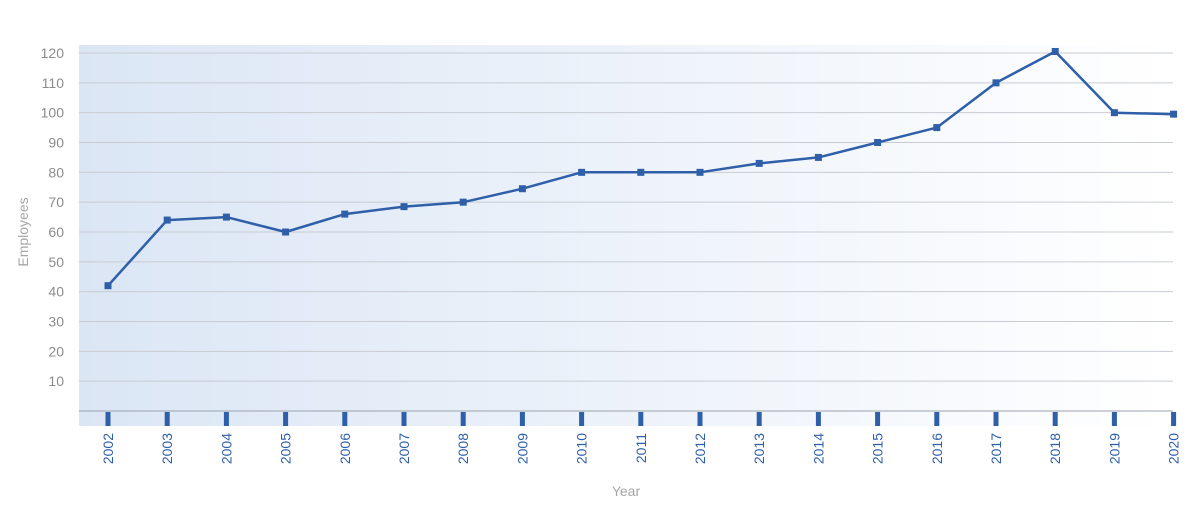 The image size is (1200, 514). I want to click on x-tick-label: 2007, so click(404, 448).